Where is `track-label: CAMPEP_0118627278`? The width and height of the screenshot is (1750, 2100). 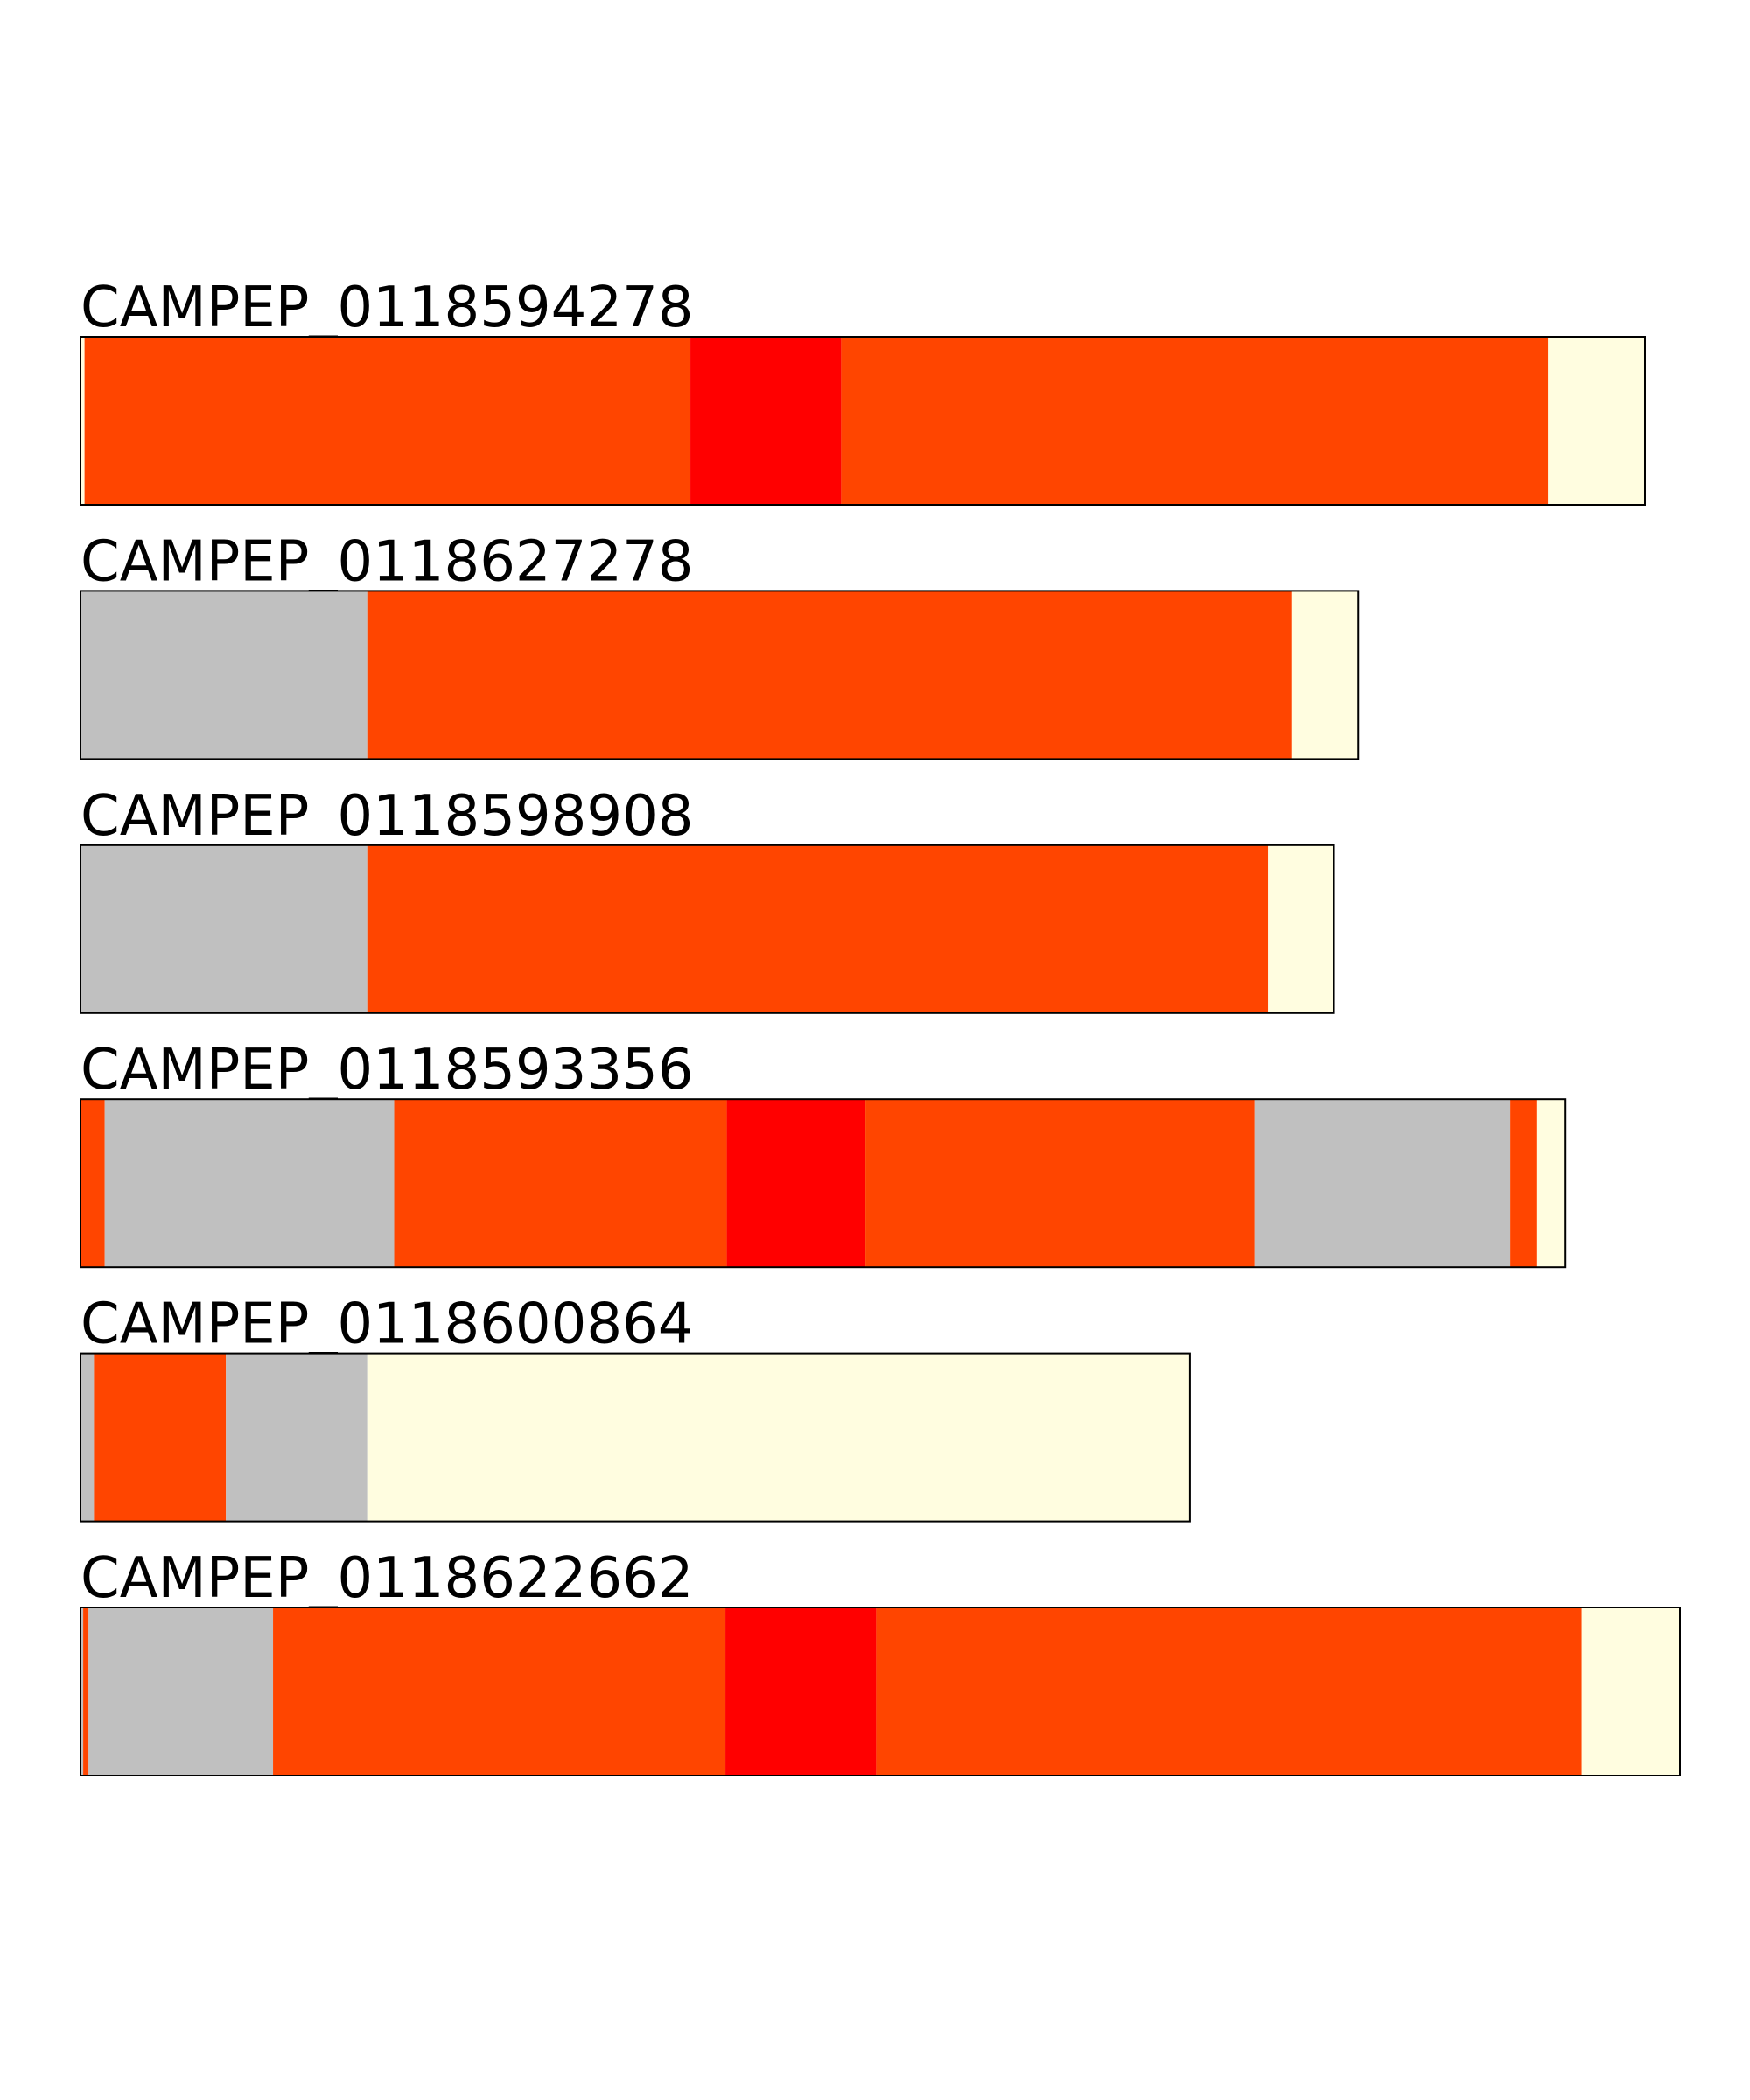 track-label: CAMPEP_0118627278 is located at coordinates (387, 561).